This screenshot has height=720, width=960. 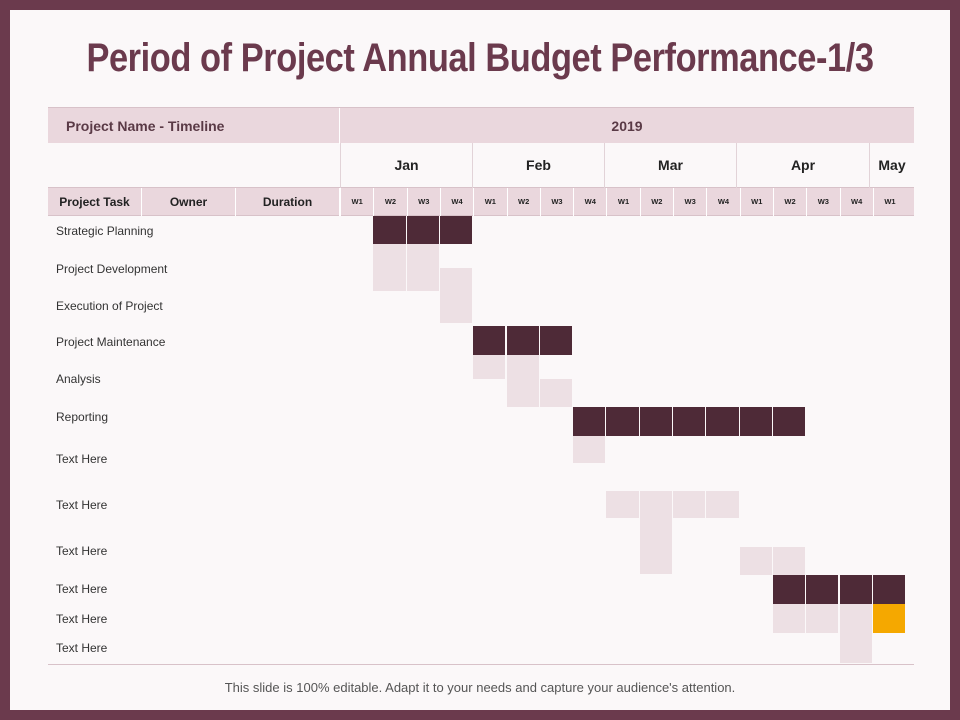 What do you see at coordinates (670, 165) in the screenshot?
I see `month-mar: Mar` at bounding box center [670, 165].